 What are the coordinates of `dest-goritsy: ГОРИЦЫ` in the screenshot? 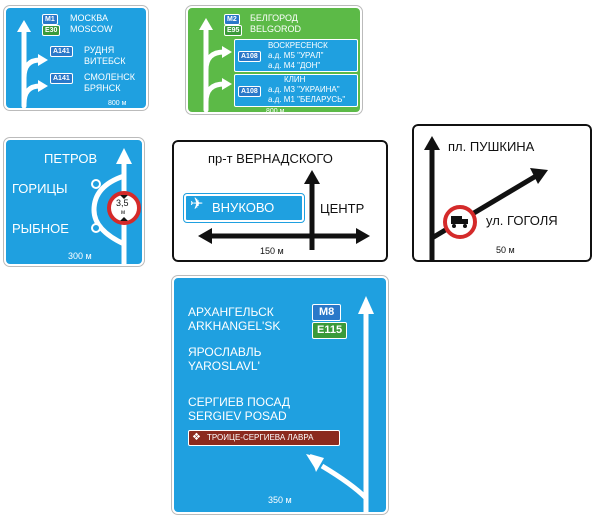 It's located at (40, 188).